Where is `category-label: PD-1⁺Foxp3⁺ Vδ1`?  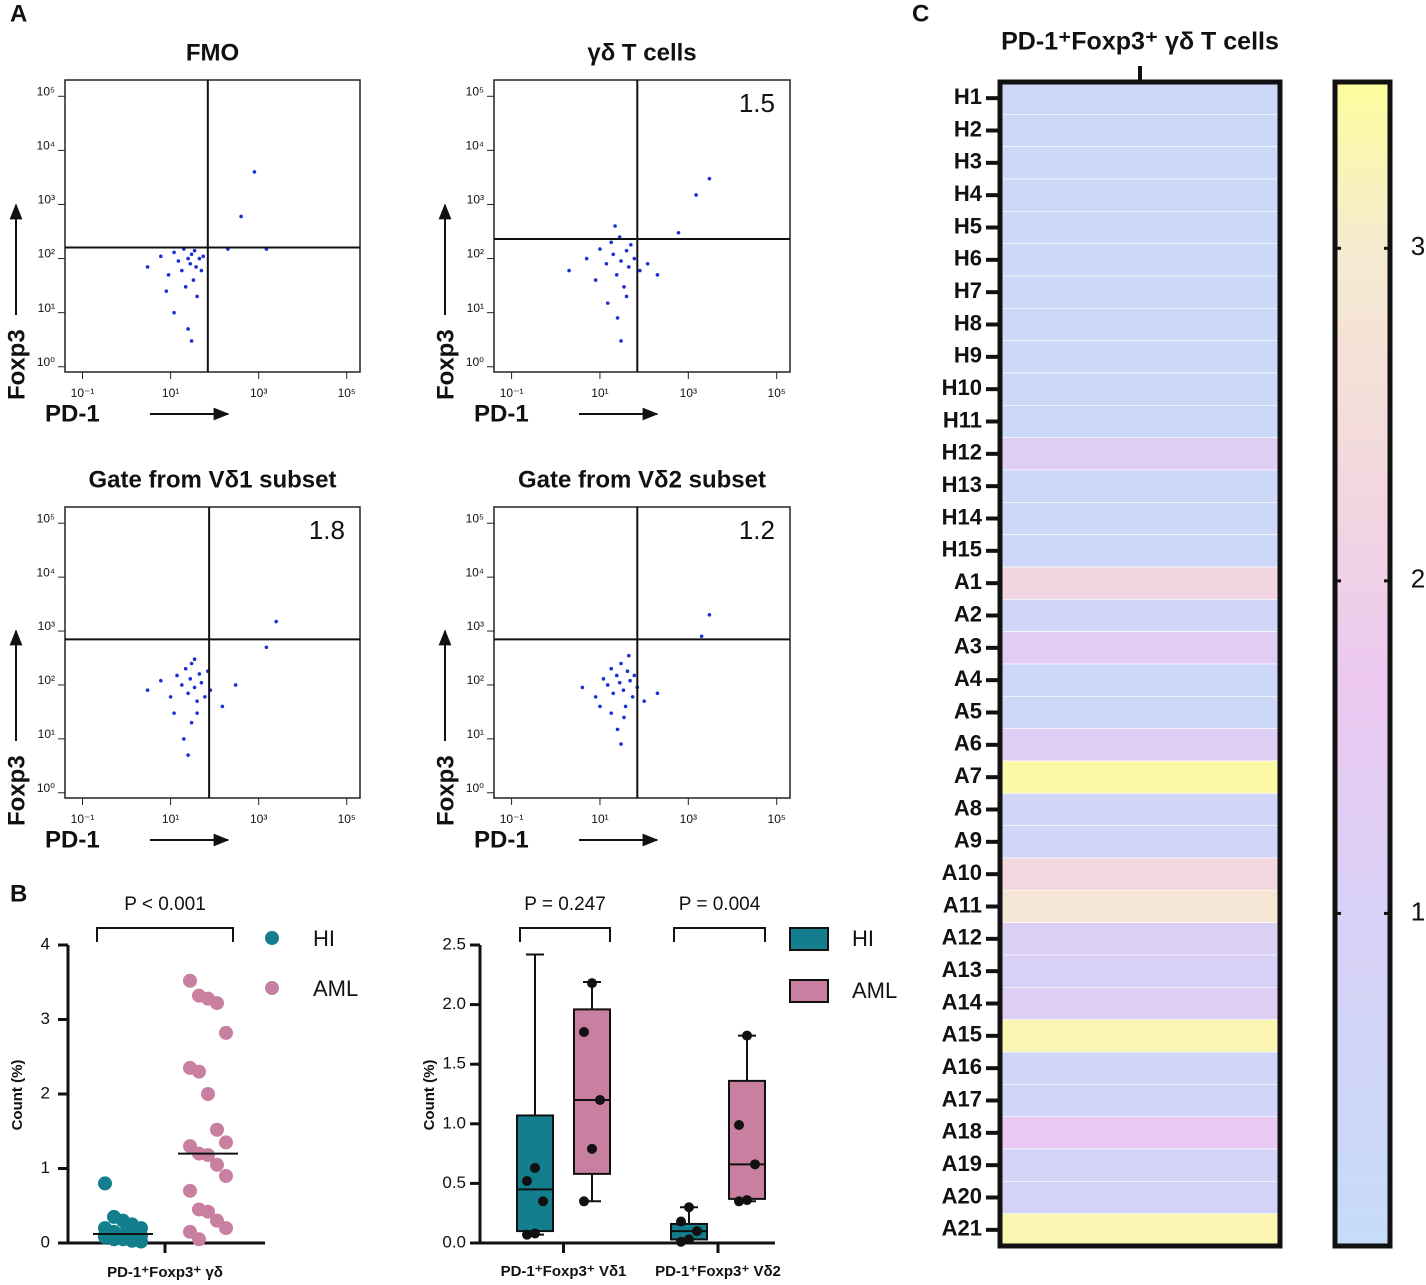 category-label: PD-1⁺Foxp3⁺ Vδ1 is located at coordinates (564, 1271).